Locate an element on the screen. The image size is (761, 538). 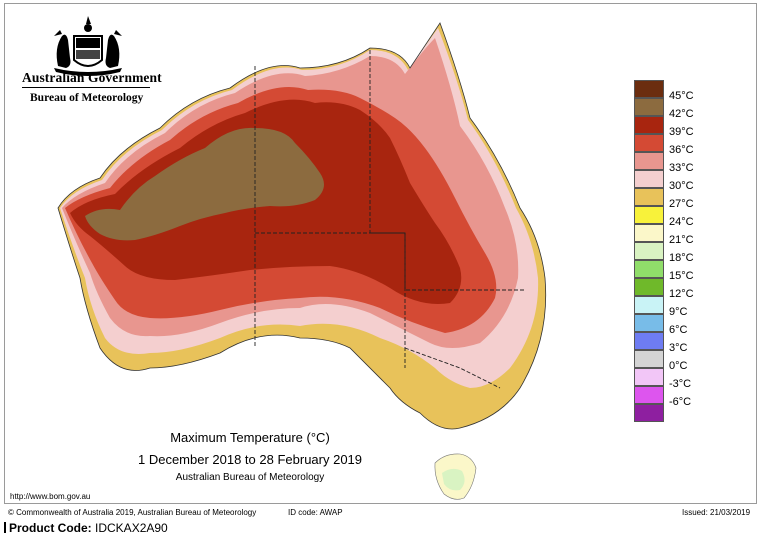
legend-label: 18°C is located at coordinates (681, 258).